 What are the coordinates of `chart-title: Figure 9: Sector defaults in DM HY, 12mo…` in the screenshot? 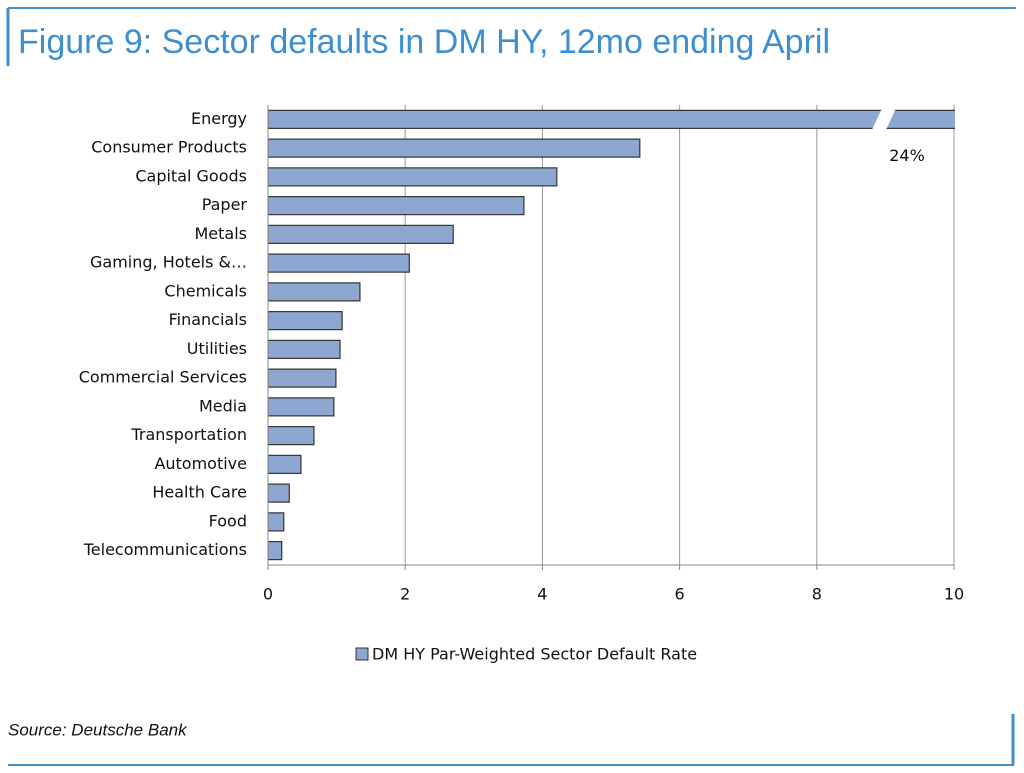 It's located at (424, 42).